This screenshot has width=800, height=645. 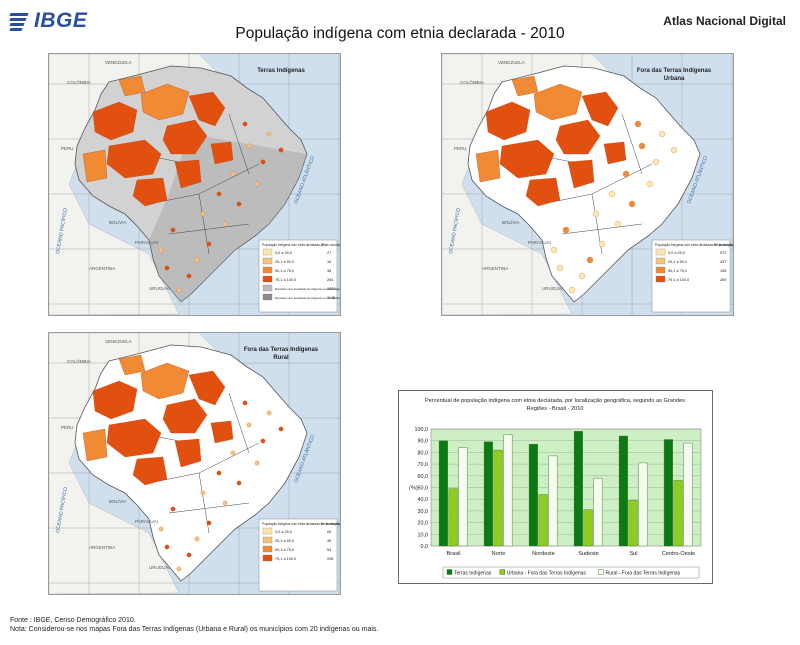 What do you see at coordinates (511, 62) in the screenshot?
I see `country-label: VENEZUELA` at bounding box center [511, 62].